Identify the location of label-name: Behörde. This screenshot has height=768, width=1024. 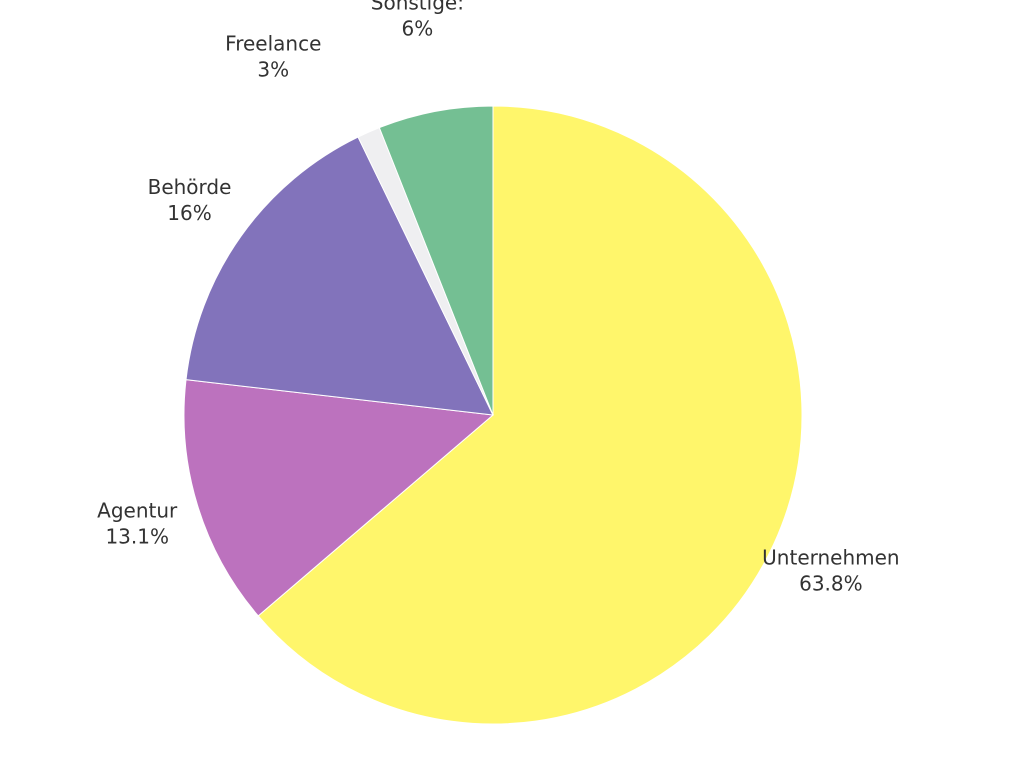
(190, 187).